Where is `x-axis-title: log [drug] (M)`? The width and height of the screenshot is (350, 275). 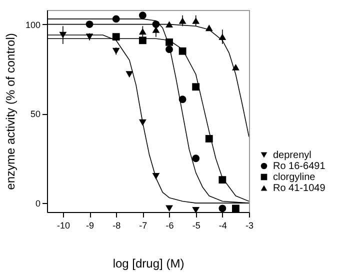 x-axis-title: log [drug] (M) is located at coordinates (148, 263).